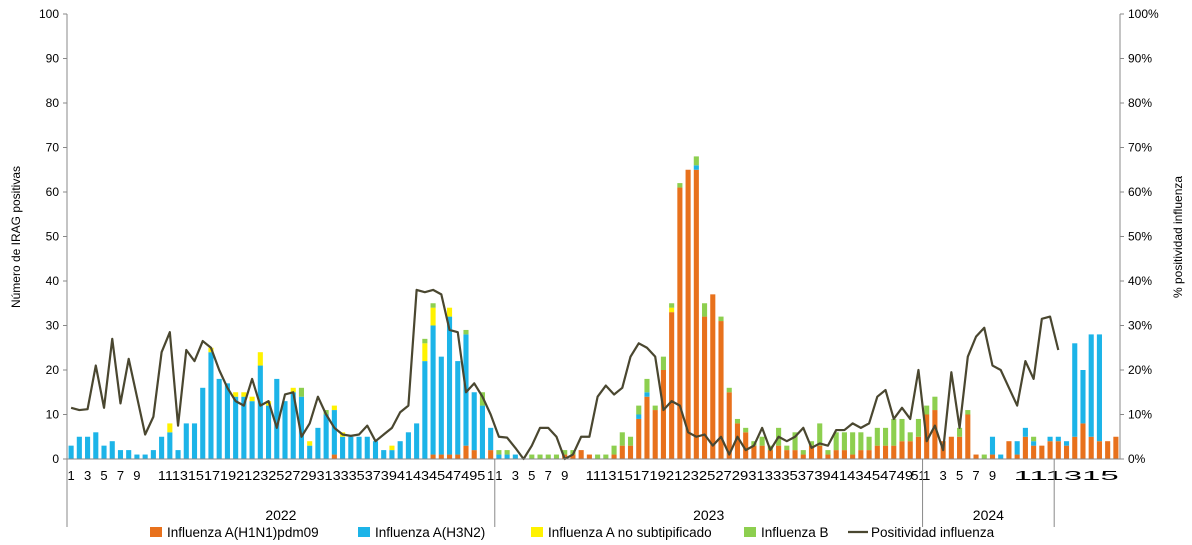 This screenshot has width=1192, height=545. I want to click on y-tick-label: 100, so click(49, 14).